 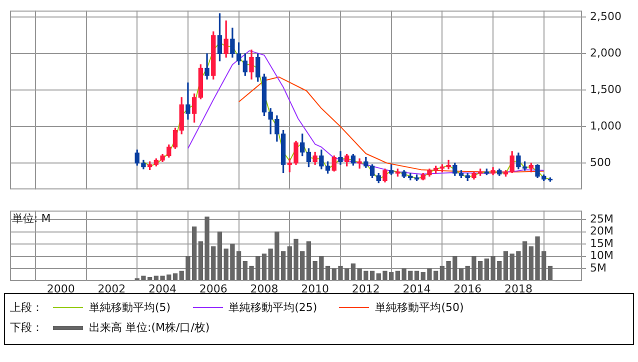 I want to click on x-tick-label: 2014, so click(x=416, y=289).